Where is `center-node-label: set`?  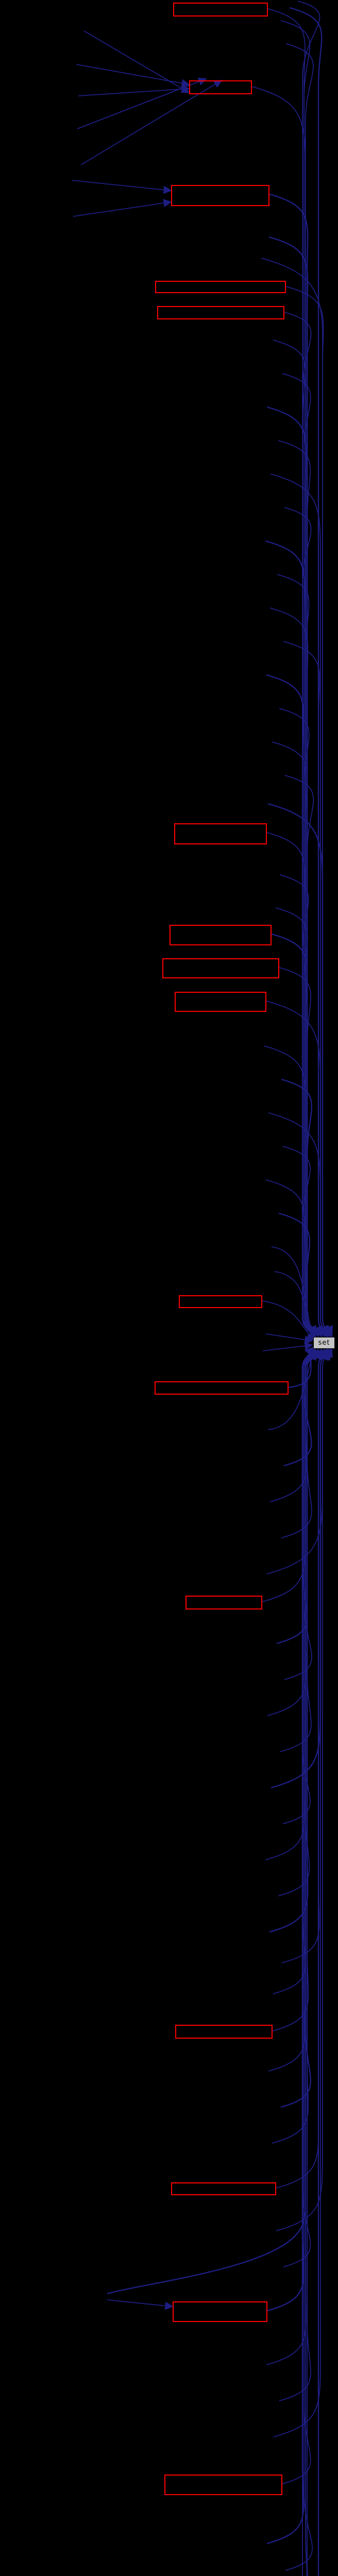
center-node-label: set is located at coordinates (324, 1343).